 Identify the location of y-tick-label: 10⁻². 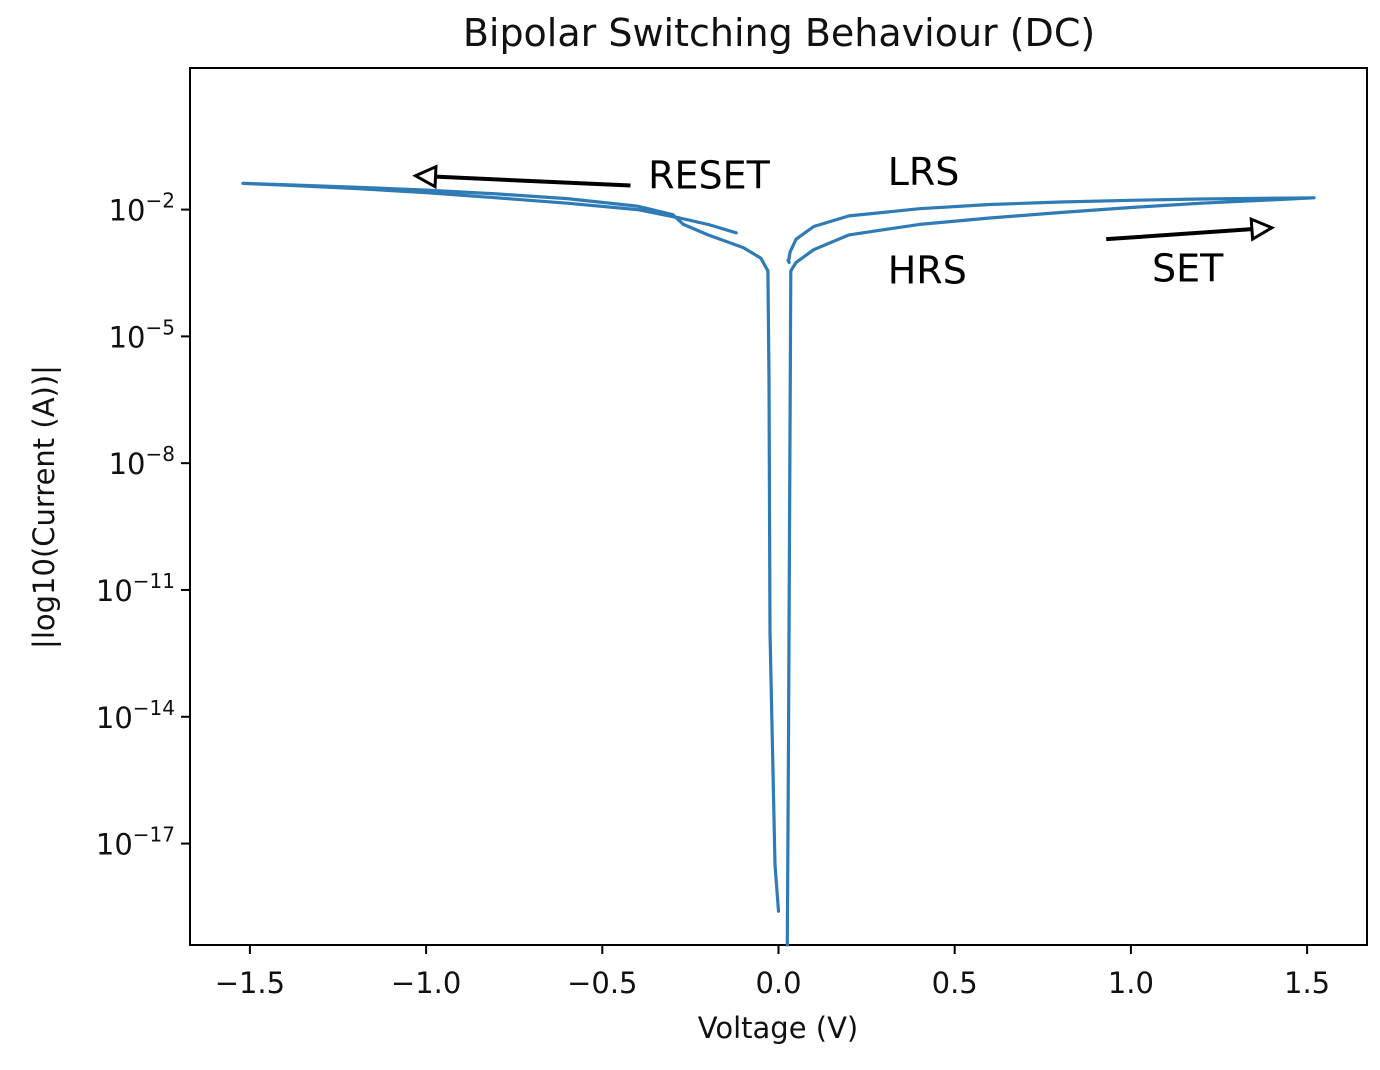
(142, 208).